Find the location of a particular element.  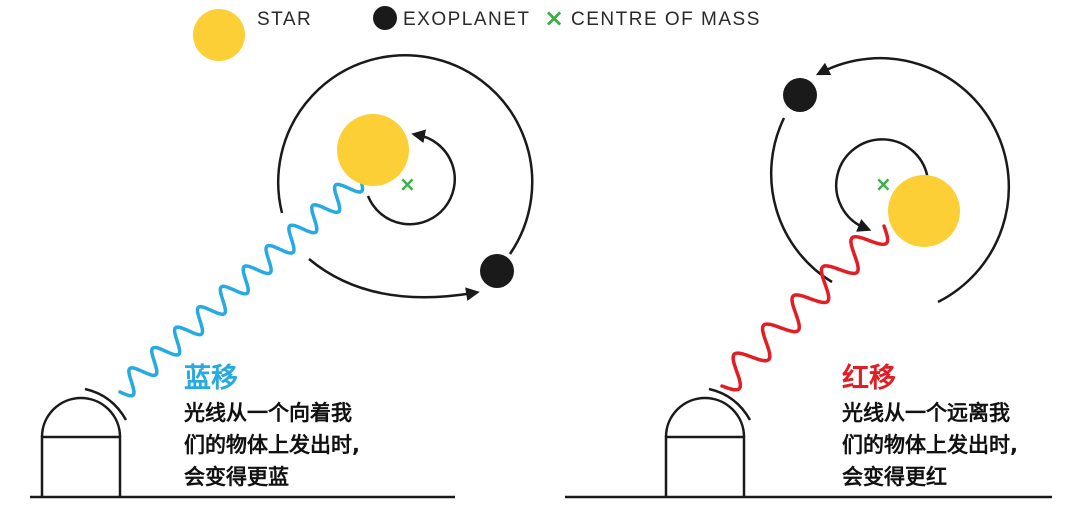

left-planet-orbit-arrow is located at coordinates (394, 279).